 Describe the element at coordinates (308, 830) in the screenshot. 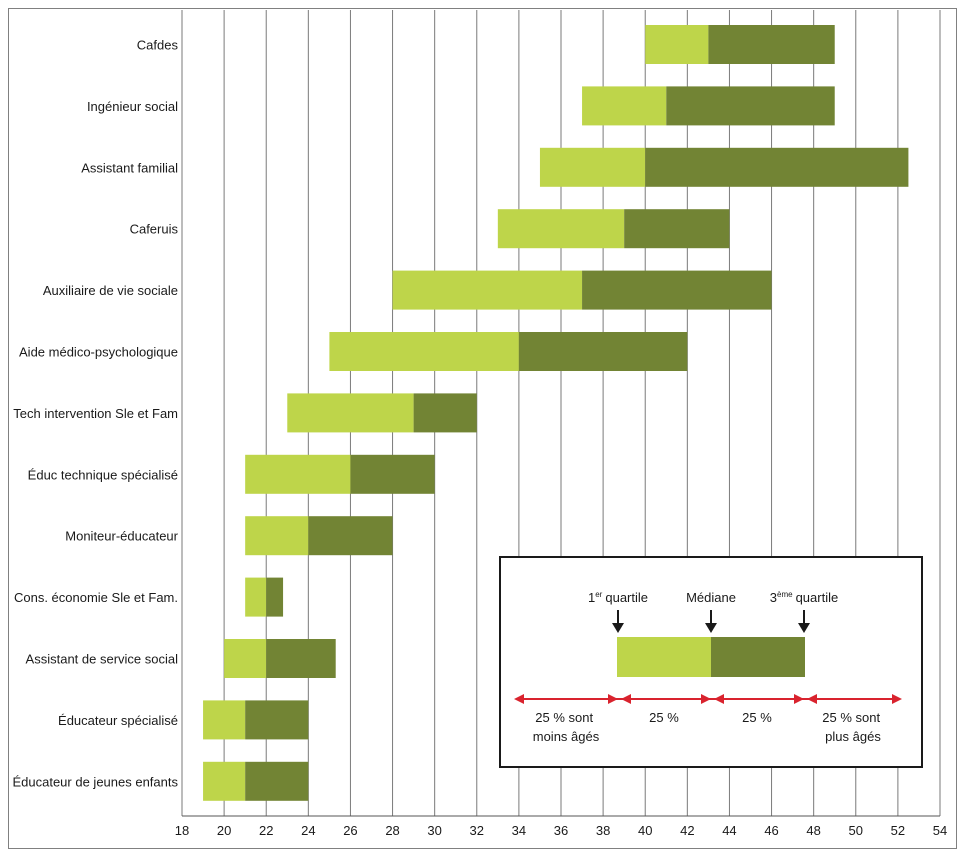

I see `x-tick-label: 24` at that location.